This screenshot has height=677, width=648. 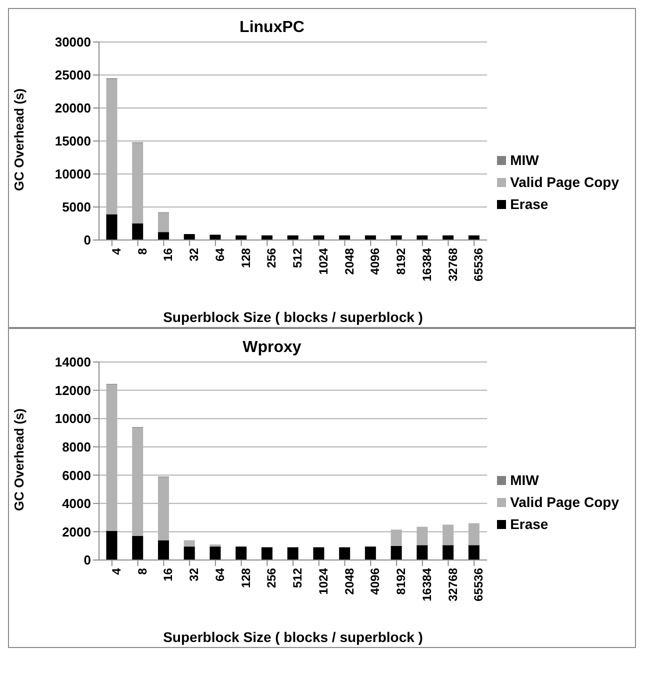 What do you see at coordinates (72, 390) in the screenshot?
I see `y-tick-label: 12000` at bounding box center [72, 390].